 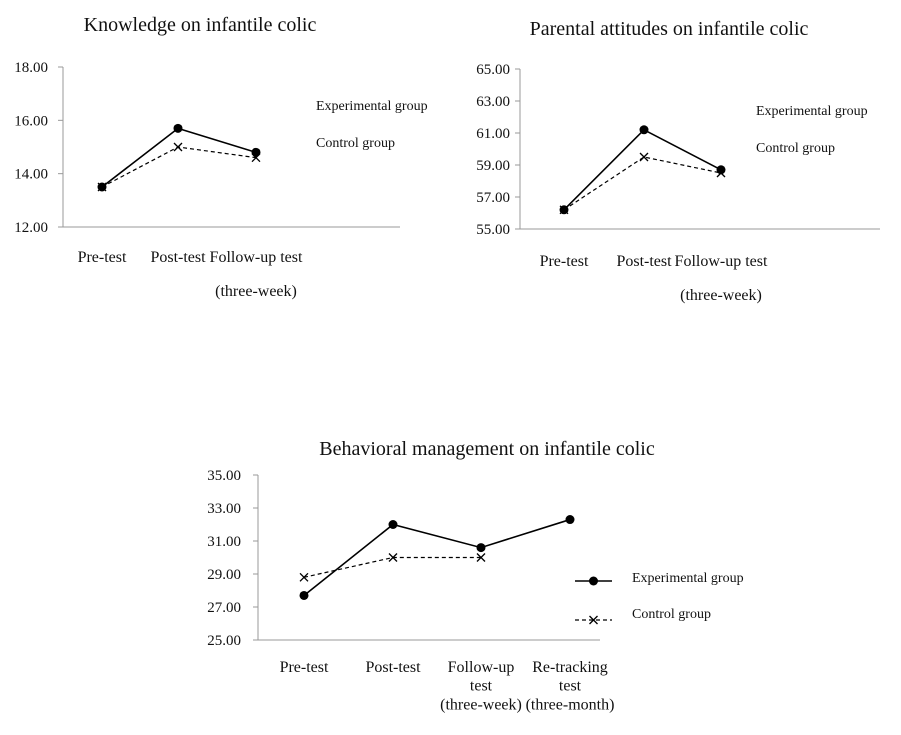 I want to click on y-tick-label: 31.00, so click(x=224, y=542).